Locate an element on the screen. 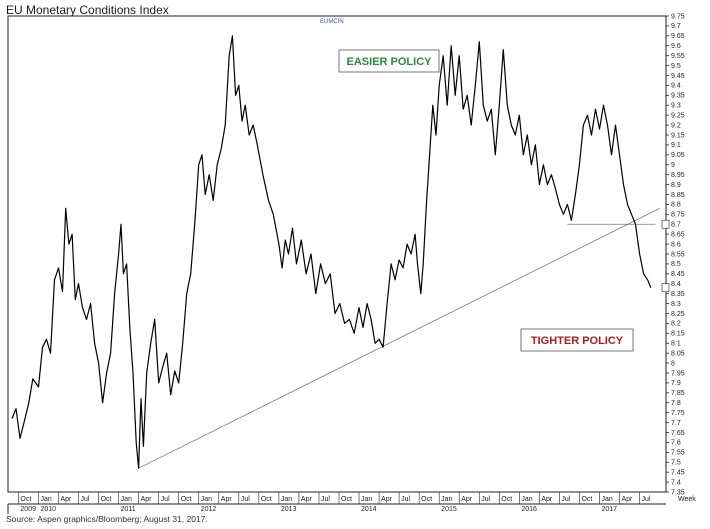 The width and height of the screenshot is (710, 529). y-tick-label: 7.55 is located at coordinates (678, 453).